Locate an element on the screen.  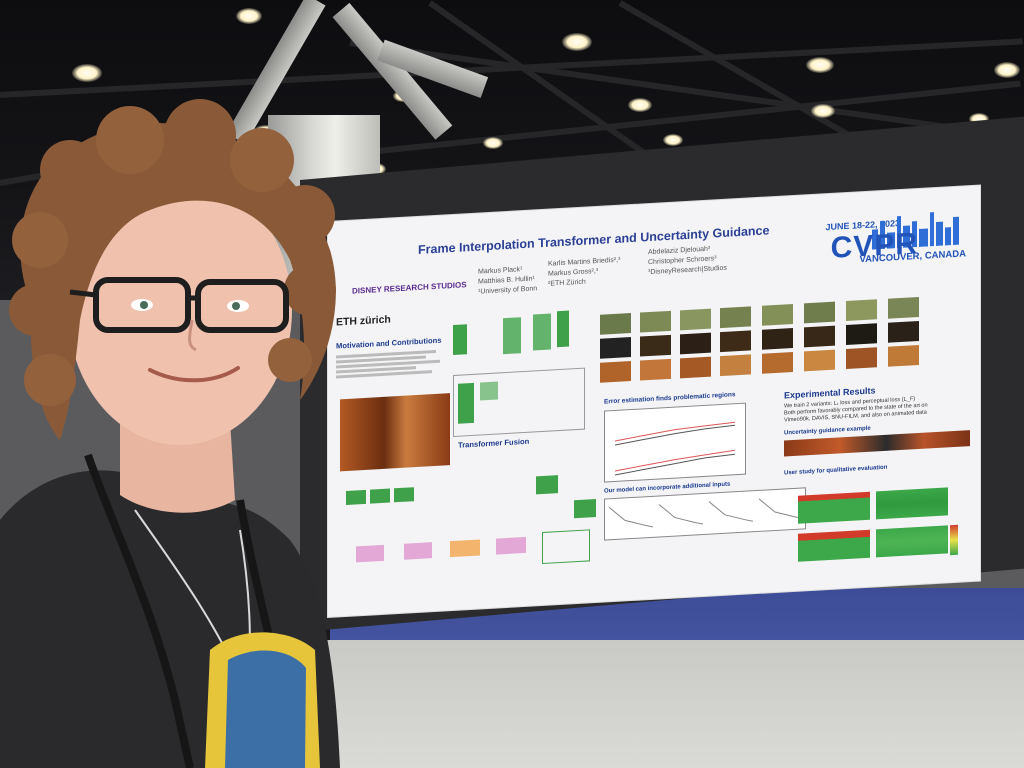
psnr-plot is located at coordinates (675, 442).